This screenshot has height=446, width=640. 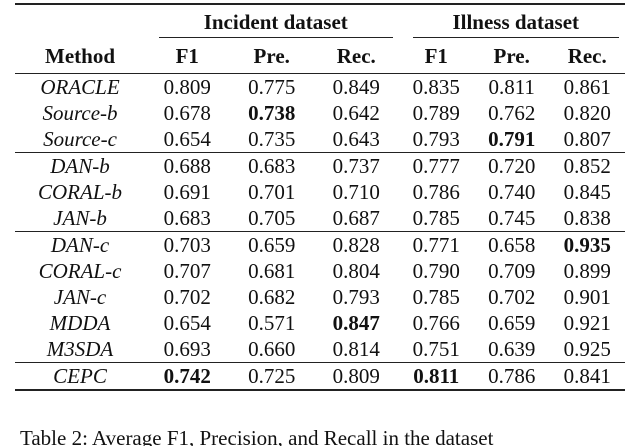 I want to click on value-cell: 0.678, so click(x=187, y=113).